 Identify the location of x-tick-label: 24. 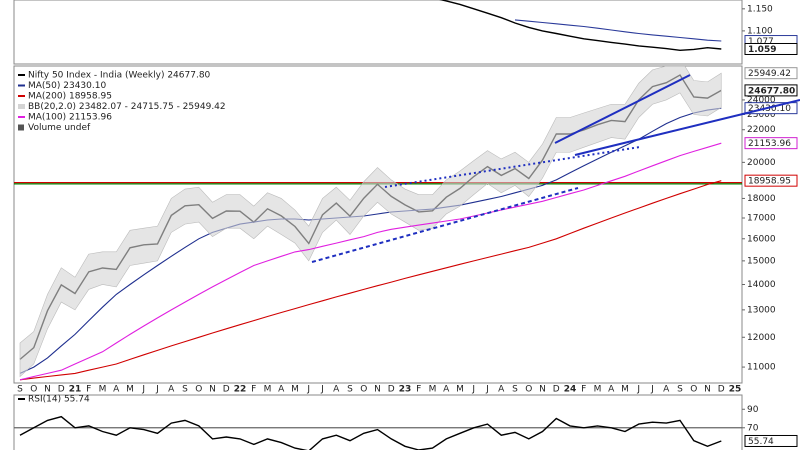
(570, 390).